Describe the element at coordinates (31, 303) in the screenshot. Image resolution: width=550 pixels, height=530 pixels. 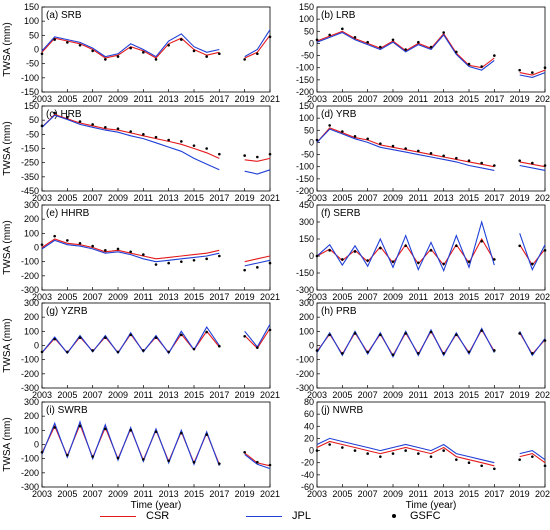
I see `y-tick-label: 300` at that location.